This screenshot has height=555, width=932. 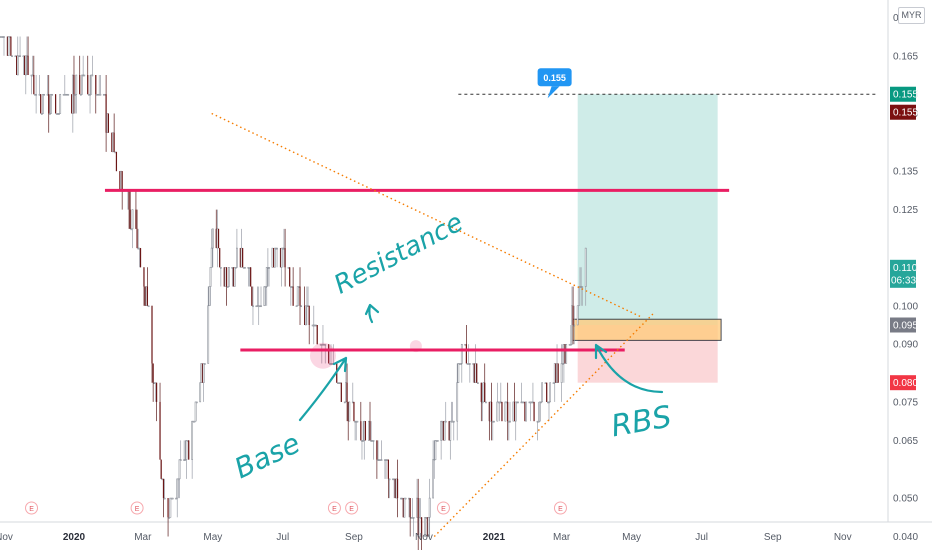 I want to click on price-label-text: 0.095, so click(x=905, y=326).